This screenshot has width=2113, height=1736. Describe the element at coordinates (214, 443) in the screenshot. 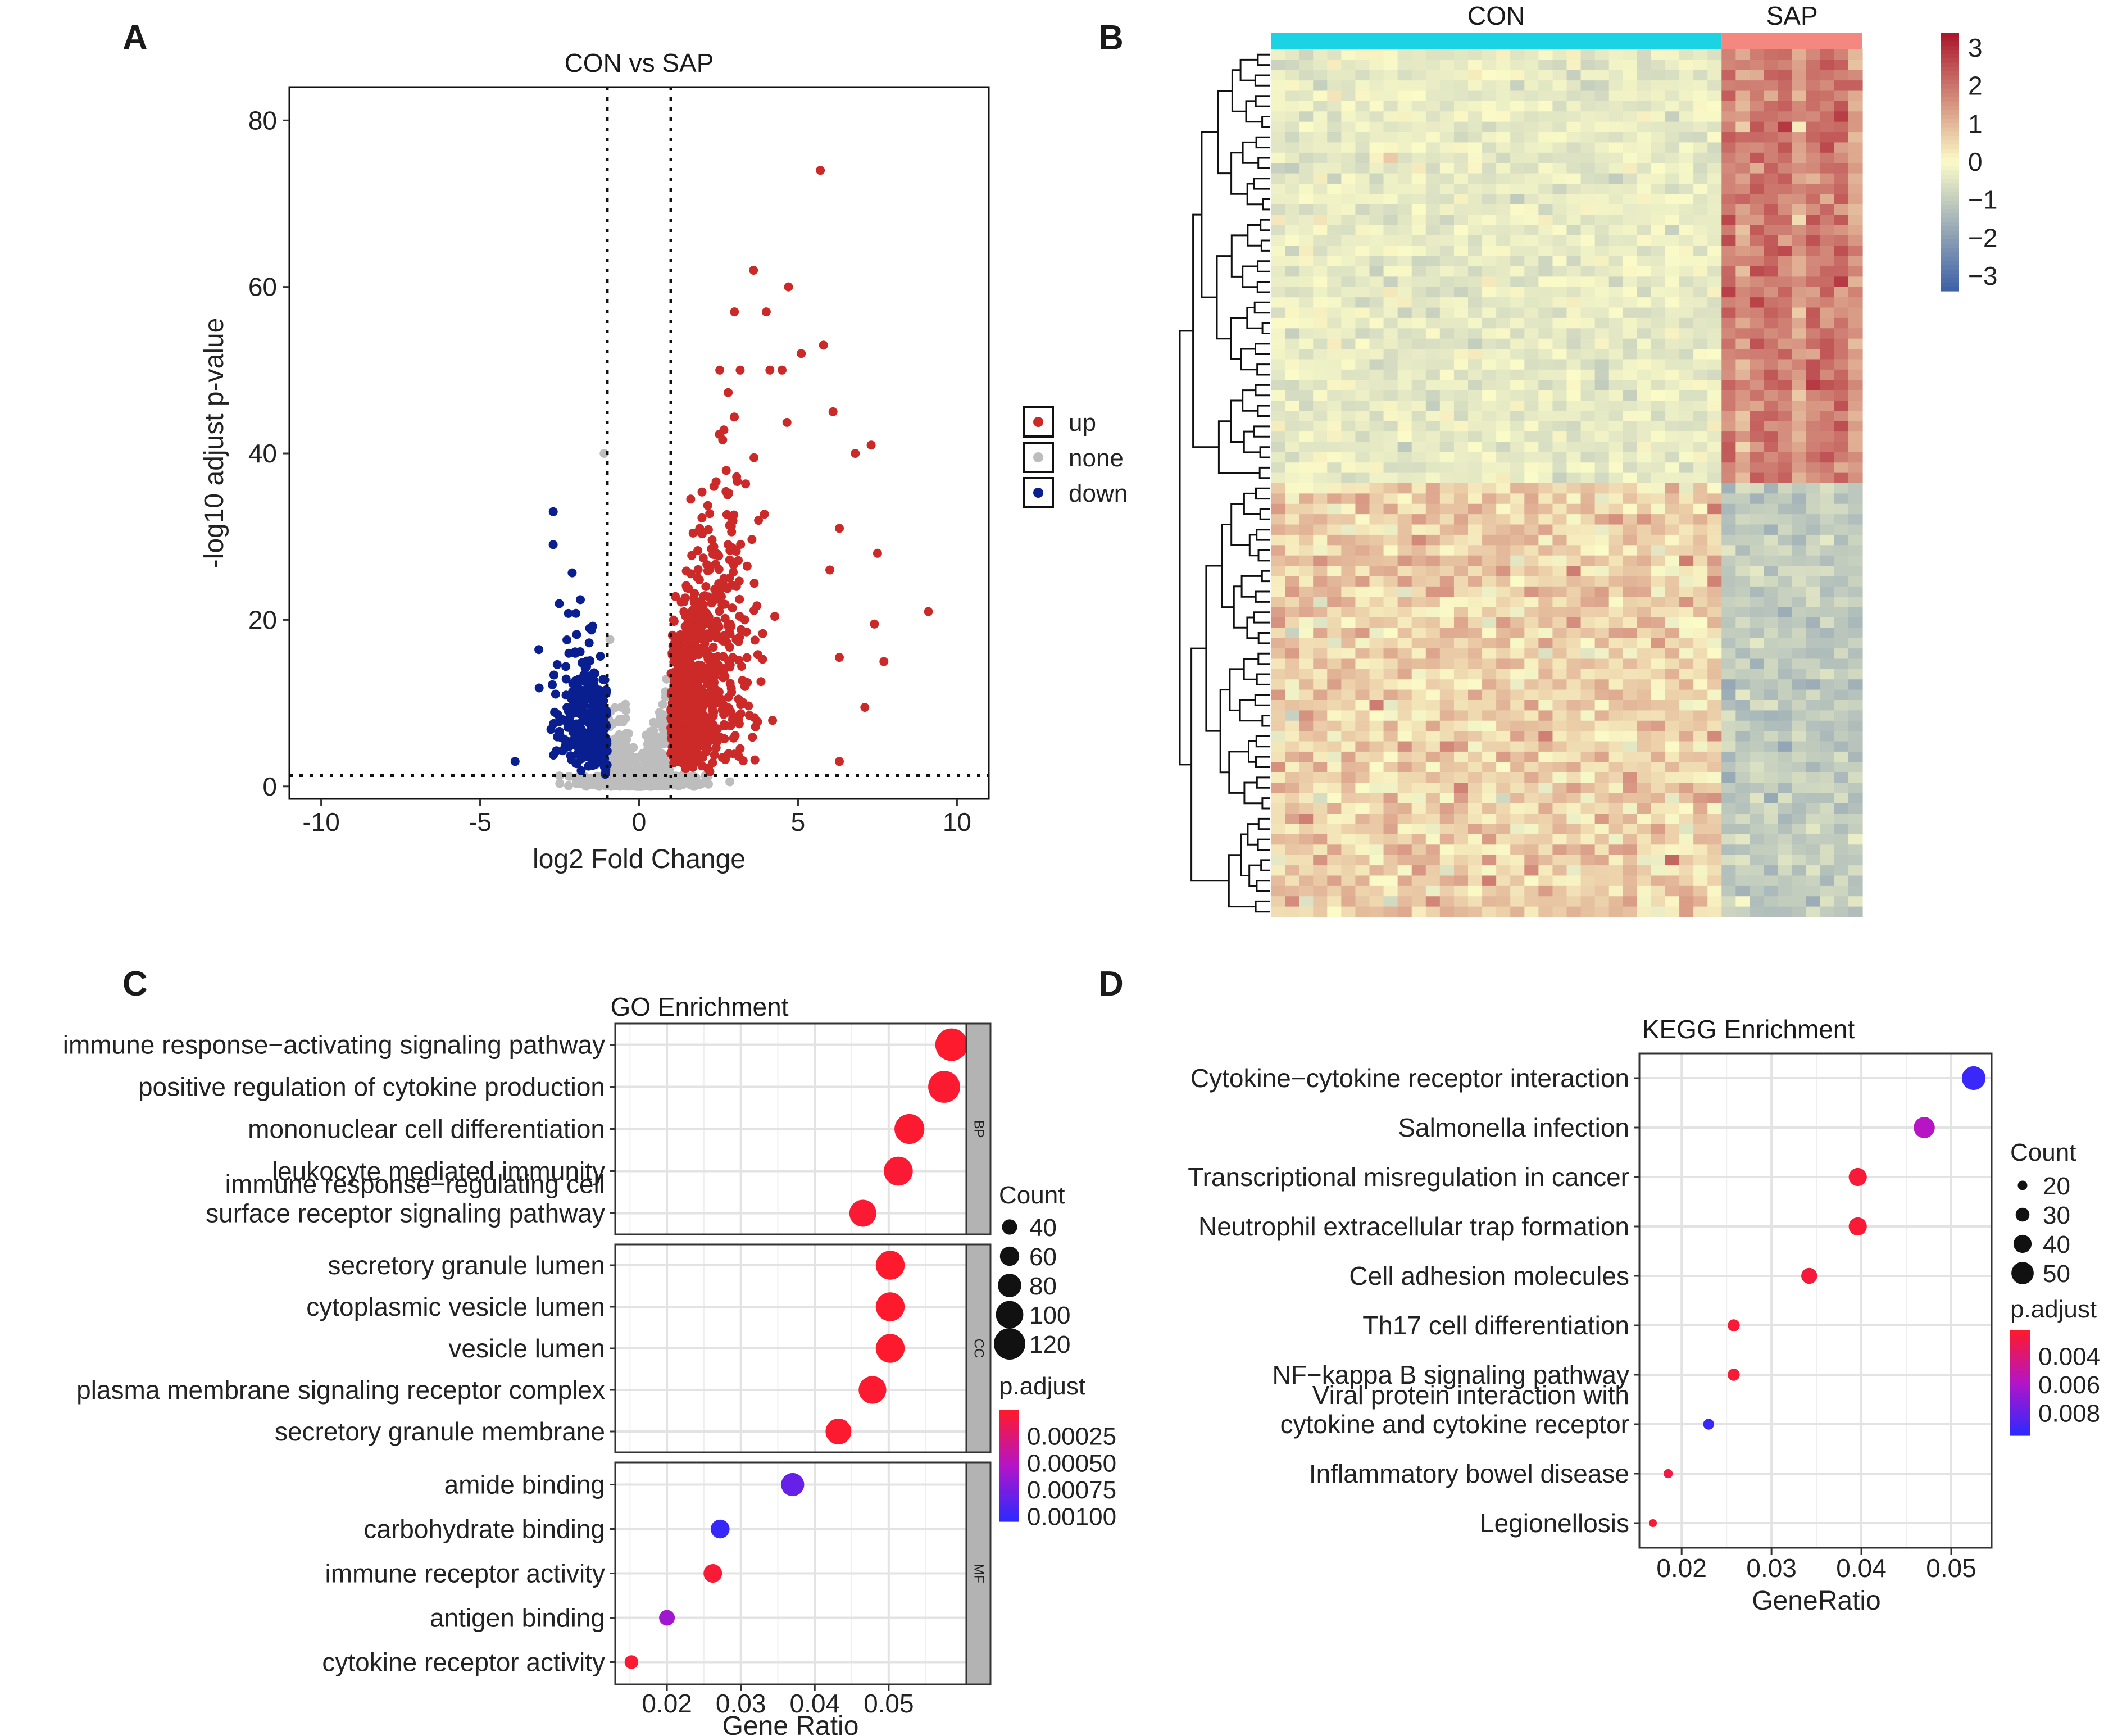

I see `y-axis-label: -log10 adjust p-value` at that location.